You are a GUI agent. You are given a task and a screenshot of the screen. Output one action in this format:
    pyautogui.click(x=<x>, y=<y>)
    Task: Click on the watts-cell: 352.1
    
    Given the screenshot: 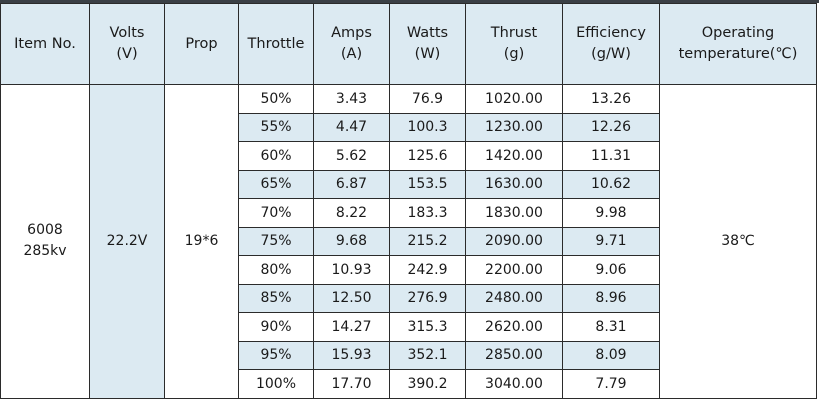 What is the action you would take?
    pyautogui.click(x=427, y=355)
    